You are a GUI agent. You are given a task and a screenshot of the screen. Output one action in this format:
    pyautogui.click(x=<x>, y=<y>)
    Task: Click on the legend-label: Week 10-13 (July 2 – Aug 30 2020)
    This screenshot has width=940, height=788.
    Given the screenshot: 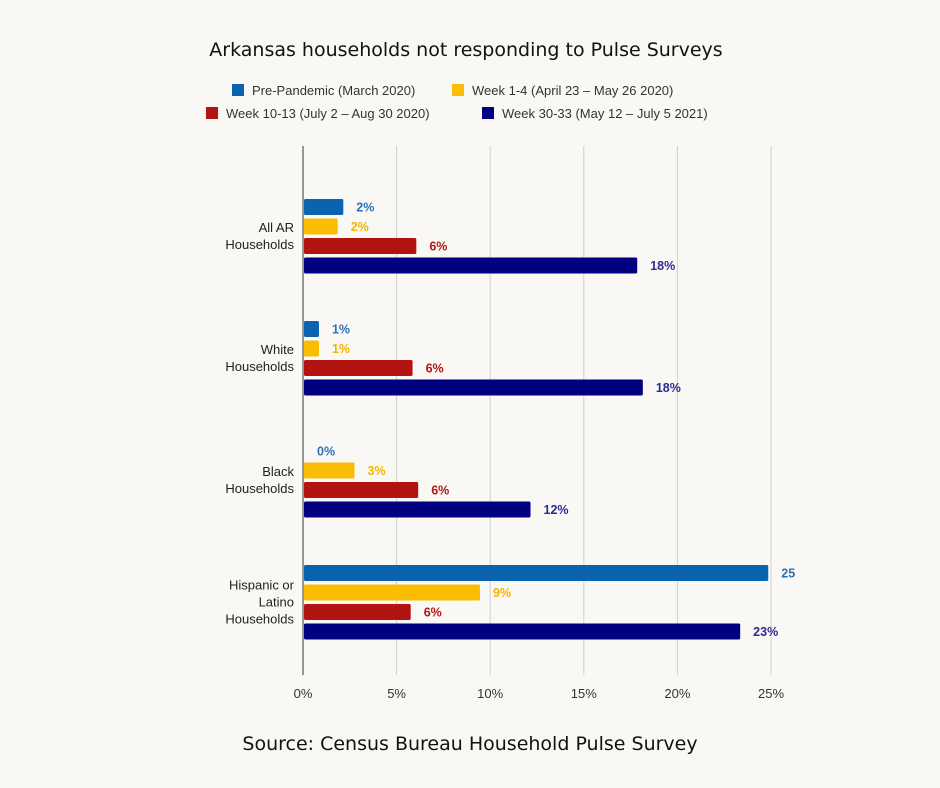 What is the action you would take?
    pyautogui.click(x=328, y=113)
    